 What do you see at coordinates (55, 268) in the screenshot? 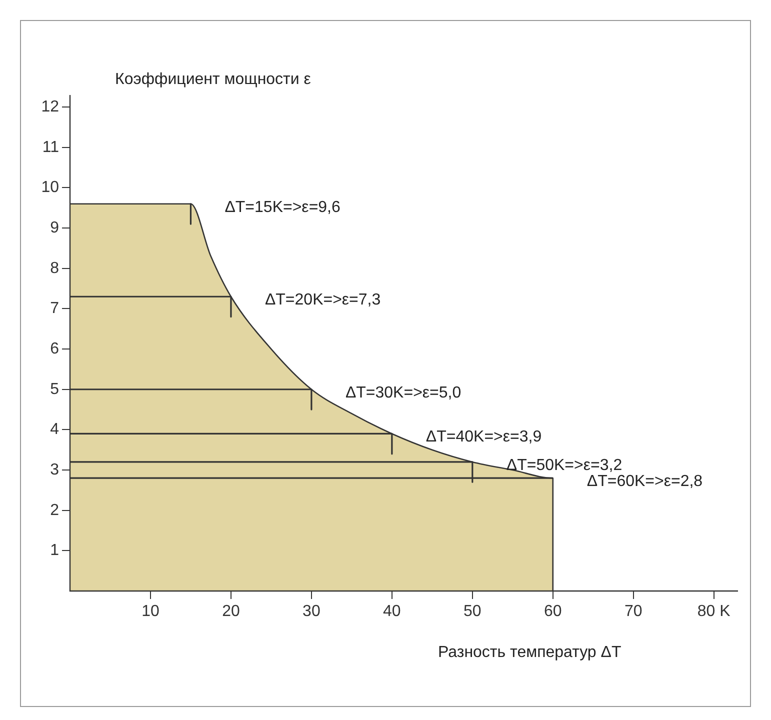
I see `y-tick-label: 8` at bounding box center [55, 268].